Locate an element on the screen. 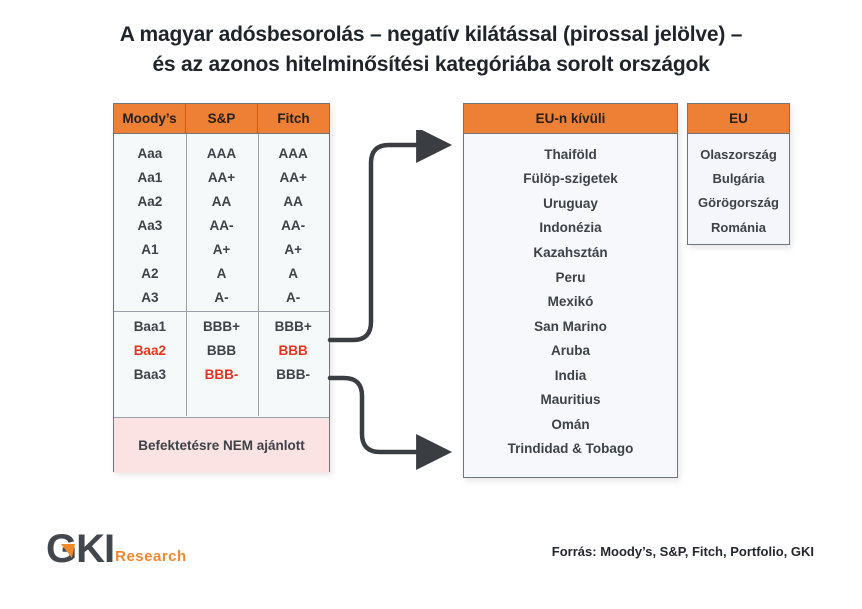  mapping-arrows is located at coordinates (390, 300).